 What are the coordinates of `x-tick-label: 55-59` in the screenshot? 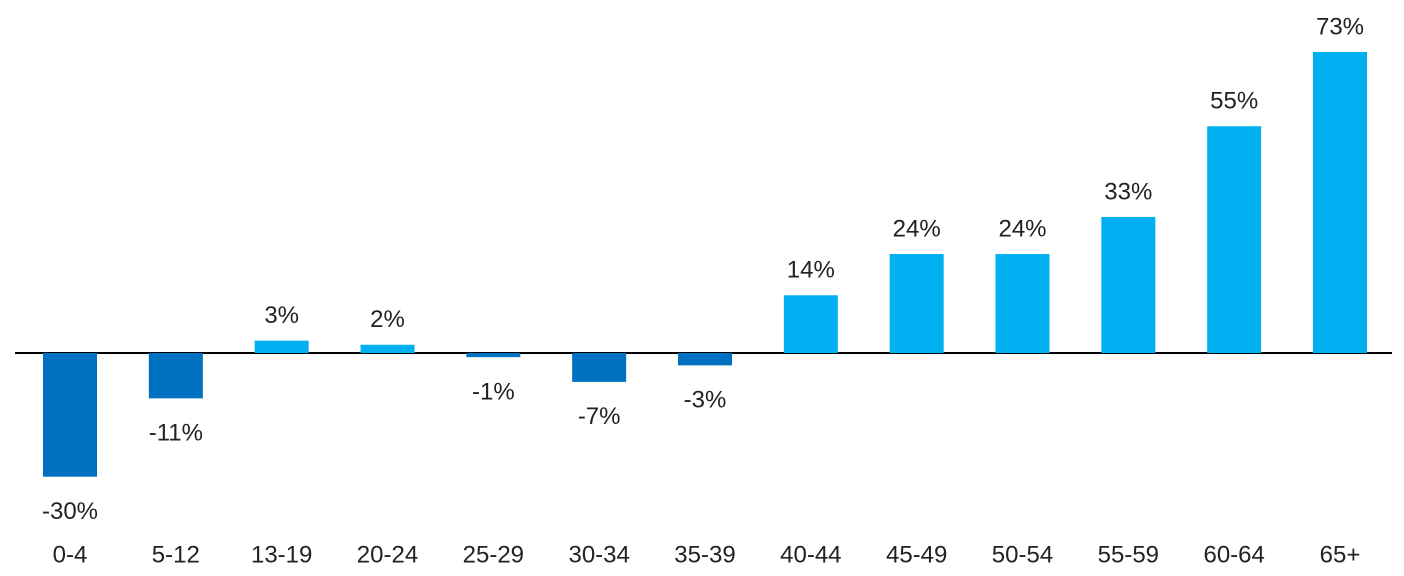 It's located at (1128, 554).